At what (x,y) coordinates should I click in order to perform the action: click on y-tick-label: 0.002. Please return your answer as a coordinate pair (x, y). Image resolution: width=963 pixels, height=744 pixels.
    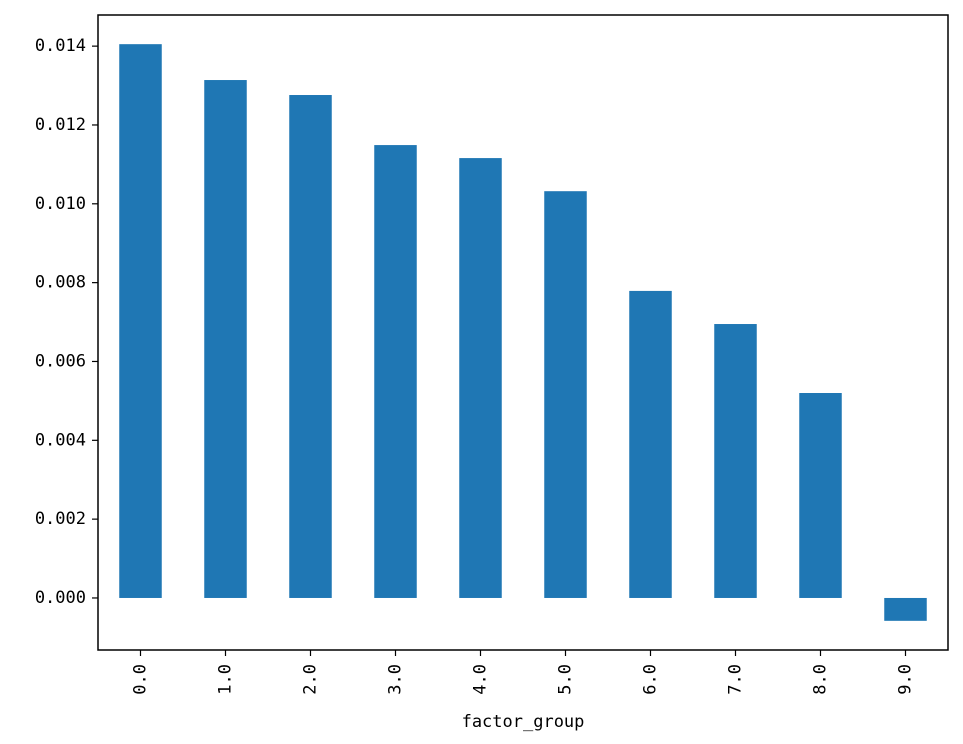
    Looking at the image, I should click on (60, 519).